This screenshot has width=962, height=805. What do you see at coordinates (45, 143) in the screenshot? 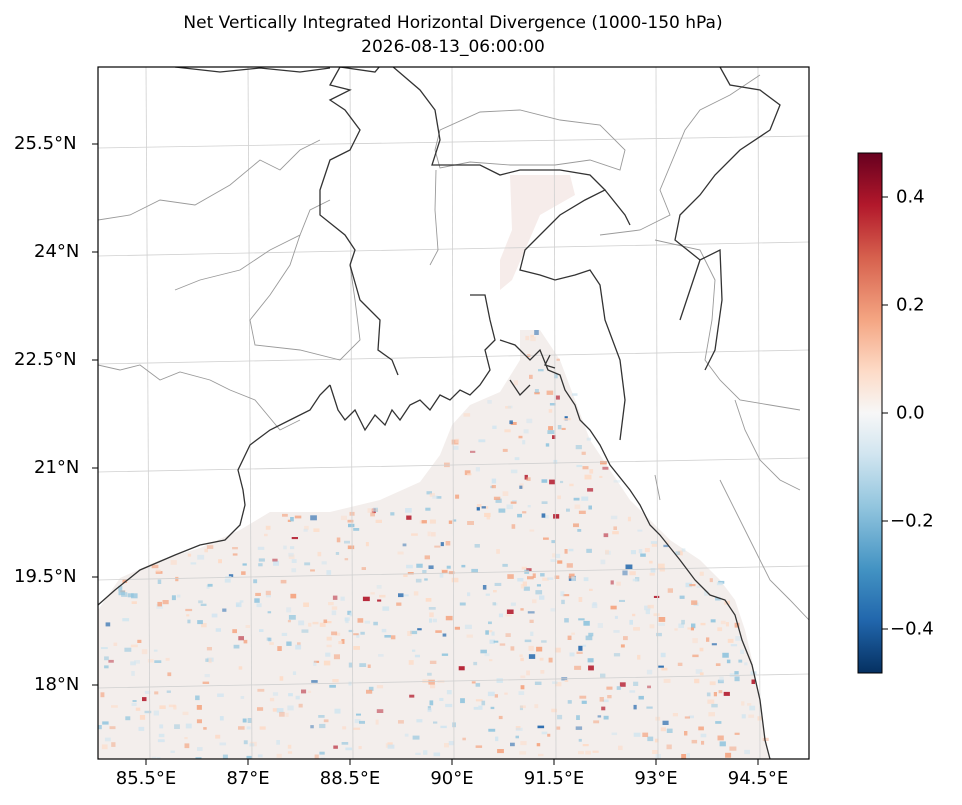
I see `lat-label: 25.5°N` at bounding box center [45, 143].